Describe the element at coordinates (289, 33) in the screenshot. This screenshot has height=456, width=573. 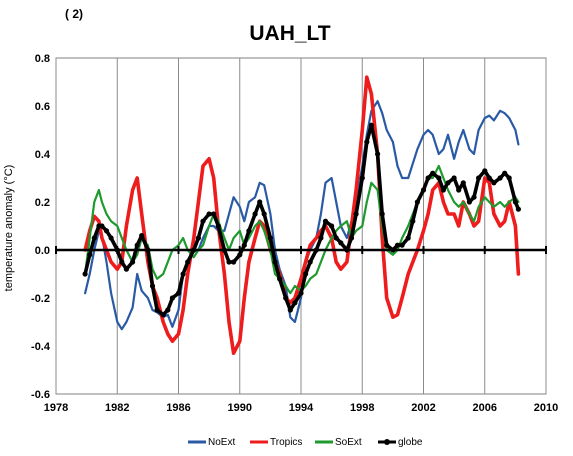
I see `chart-title: UAH_LT` at that location.